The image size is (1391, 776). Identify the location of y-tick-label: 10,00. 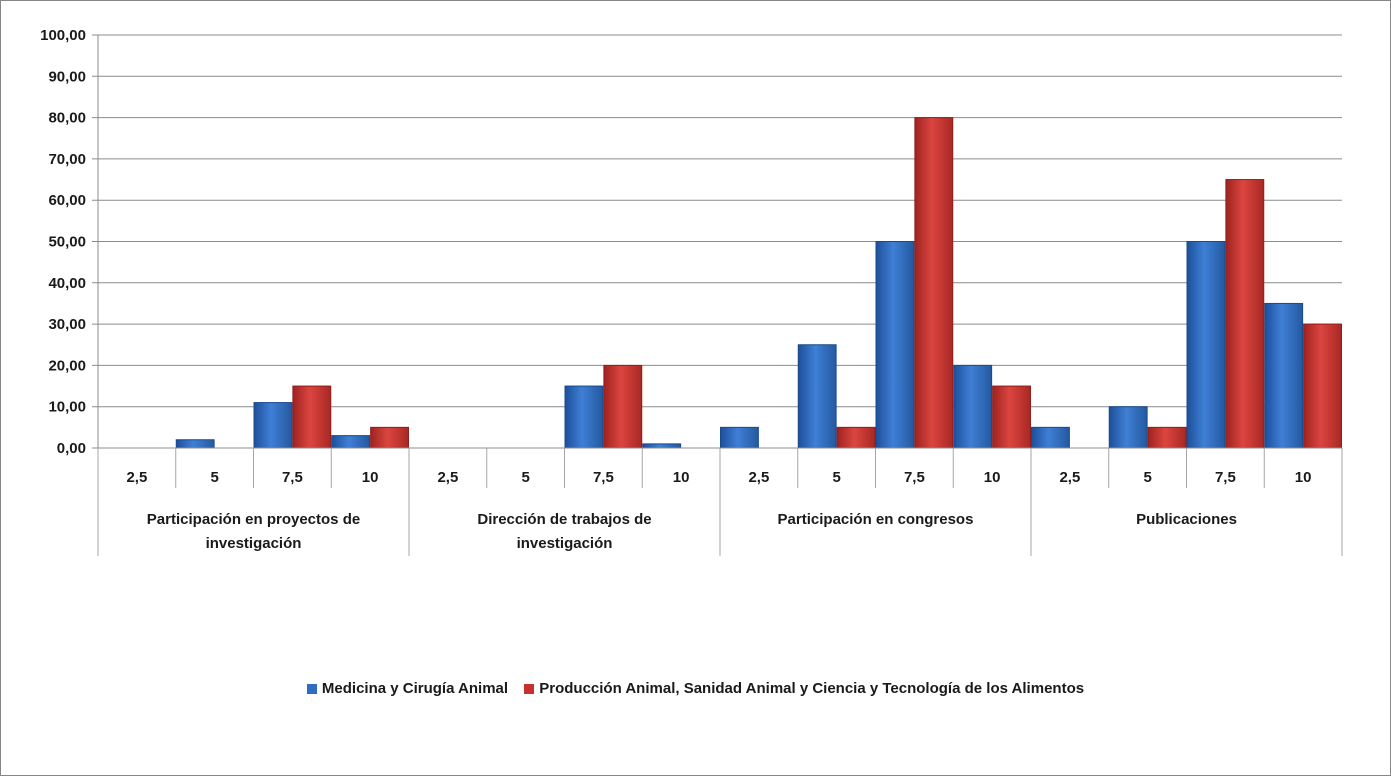
(67, 407).